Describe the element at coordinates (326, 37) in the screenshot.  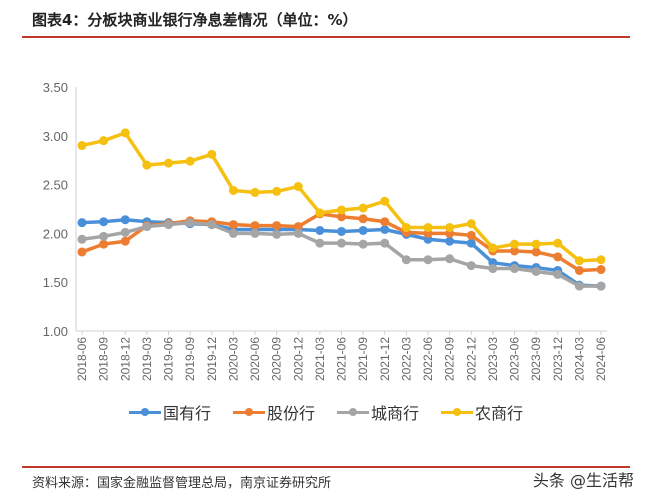
I see `title-divider` at that location.